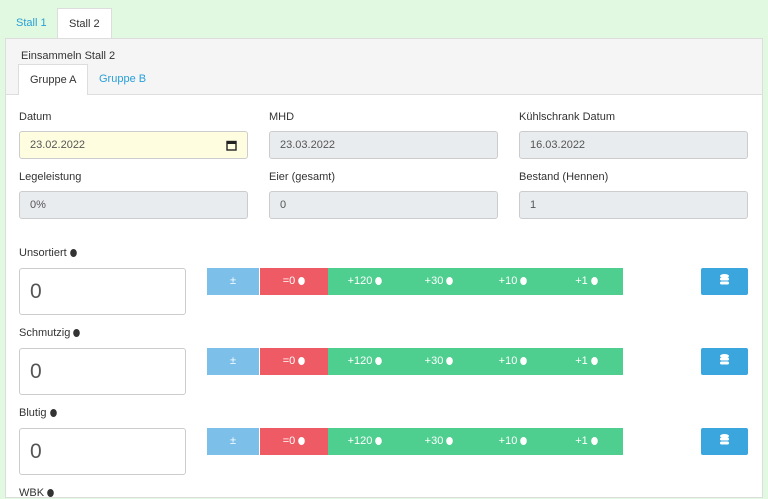 The height and width of the screenshot is (499, 768). What do you see at coordinates (38, 413) in the screenshot?
I see `row-label: Blutig` at bounding box center [38, 413].